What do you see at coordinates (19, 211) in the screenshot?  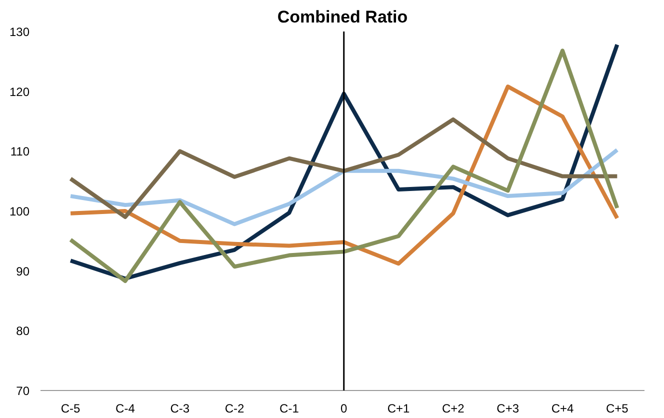 I see `y-tick-label: 100` at bounding box center [19, 211].